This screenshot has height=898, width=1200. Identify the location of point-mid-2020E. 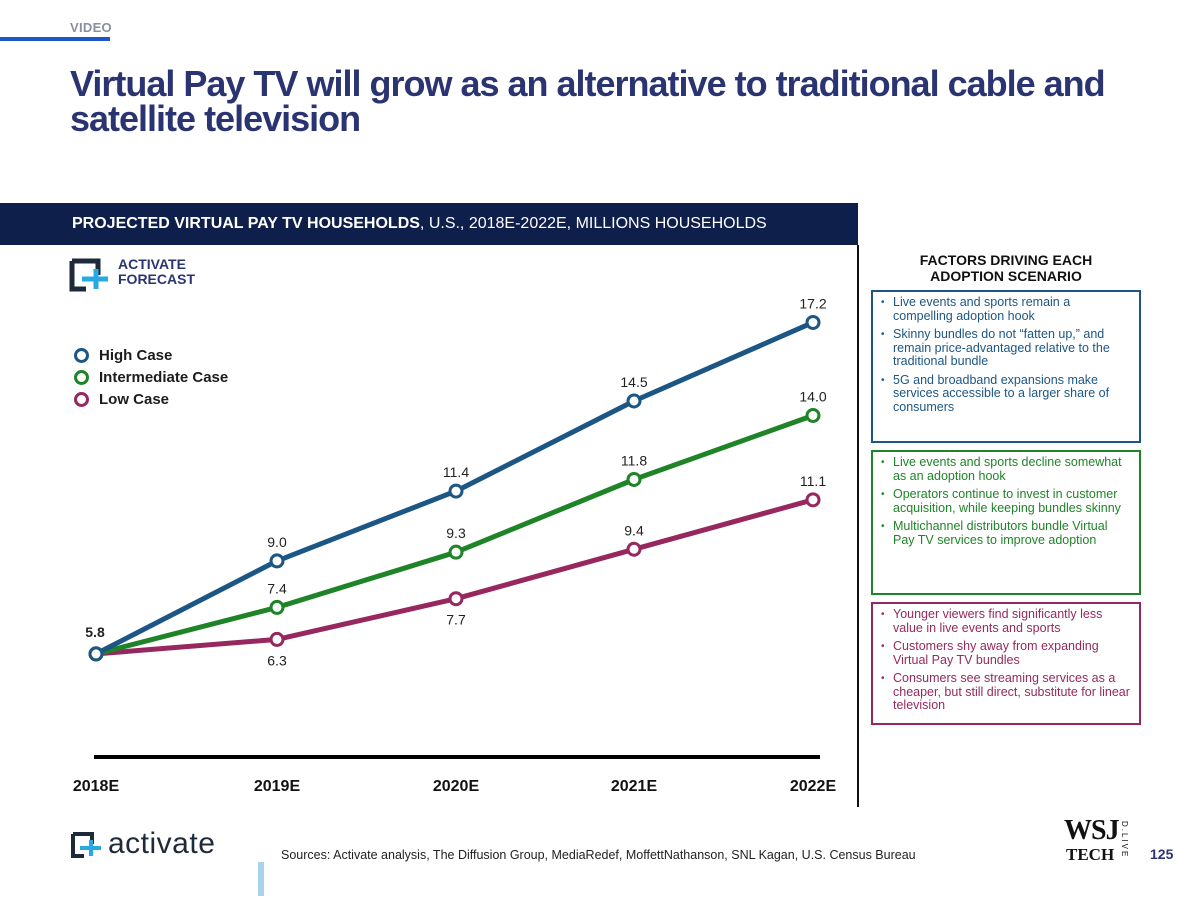
(456, 552).